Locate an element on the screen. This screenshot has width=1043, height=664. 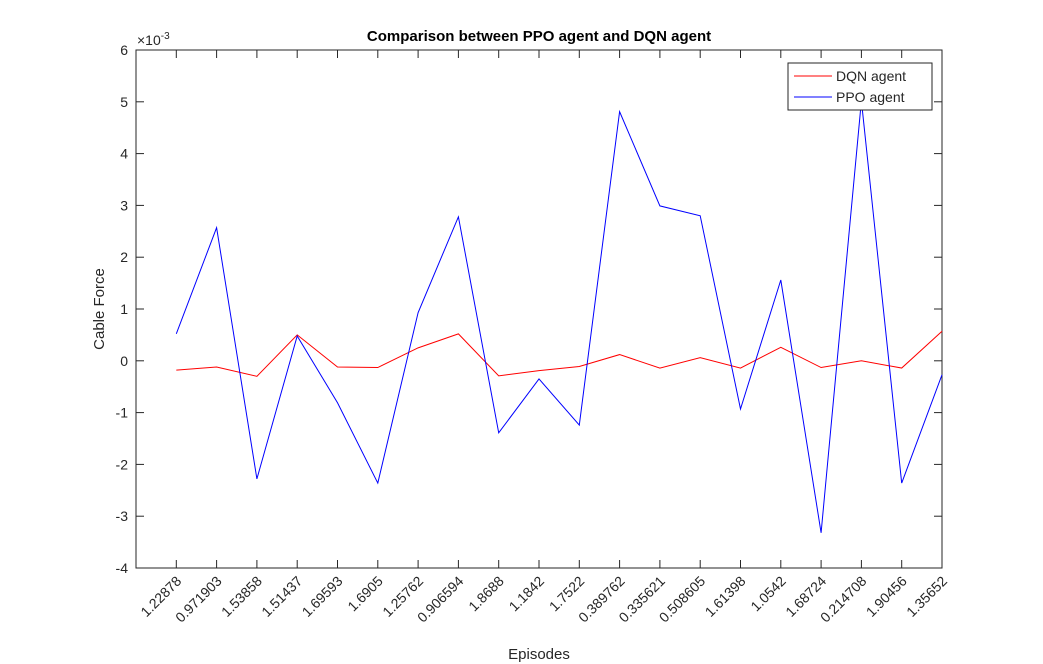
y-tick-label: -3 is located at coordinates (122, 516).